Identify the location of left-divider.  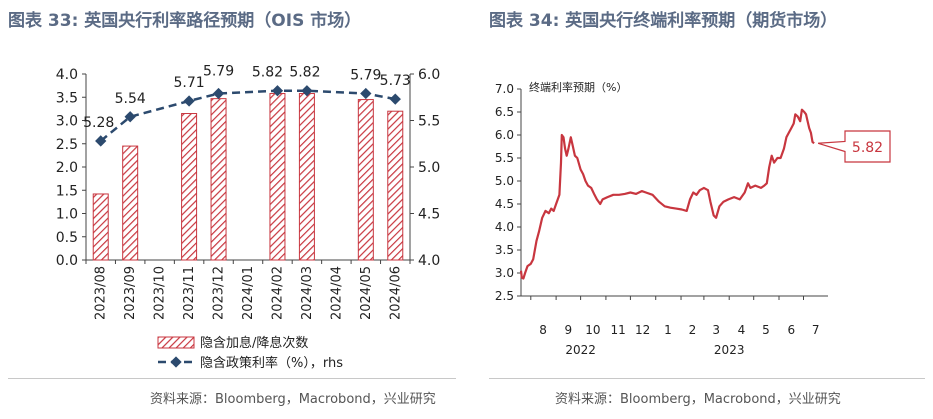
(232, 378).